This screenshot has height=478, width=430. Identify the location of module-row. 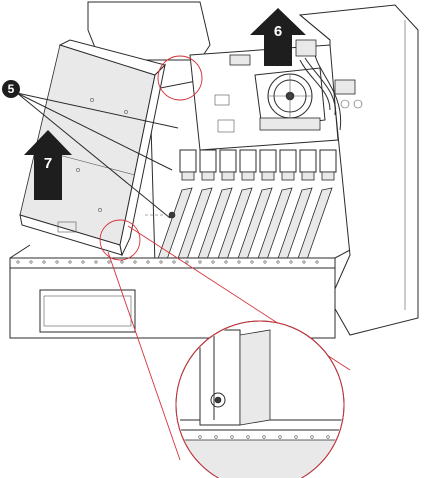
(258, 165).